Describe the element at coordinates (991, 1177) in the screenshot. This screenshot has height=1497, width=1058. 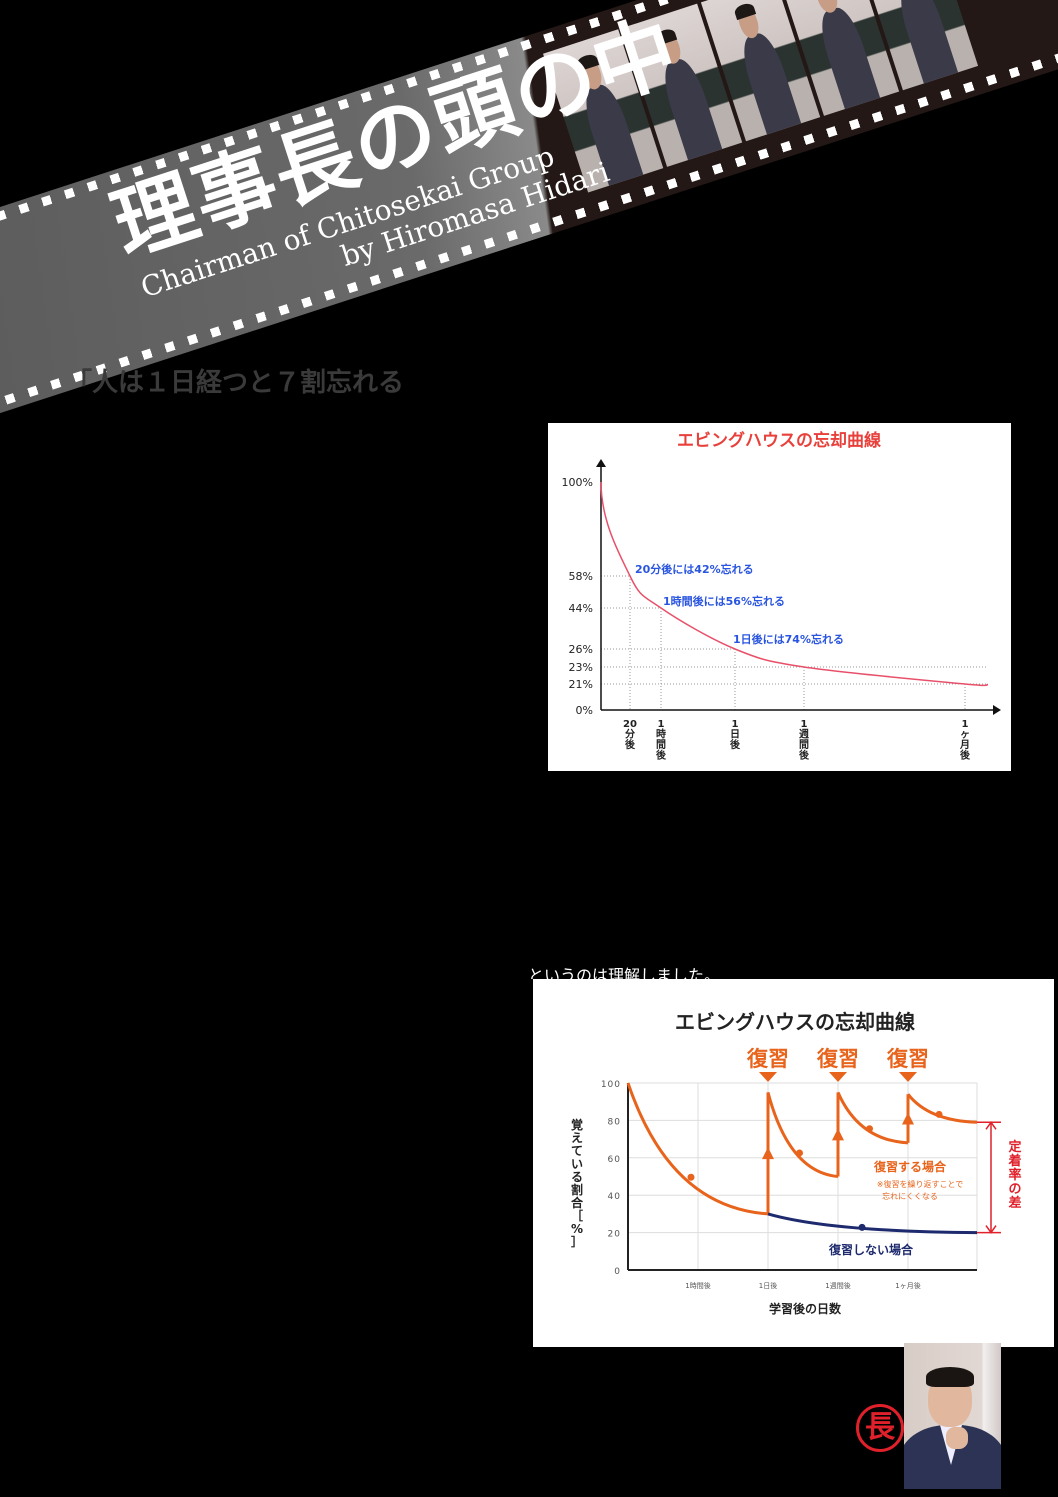
I see `double-arrow-icon` at that location.